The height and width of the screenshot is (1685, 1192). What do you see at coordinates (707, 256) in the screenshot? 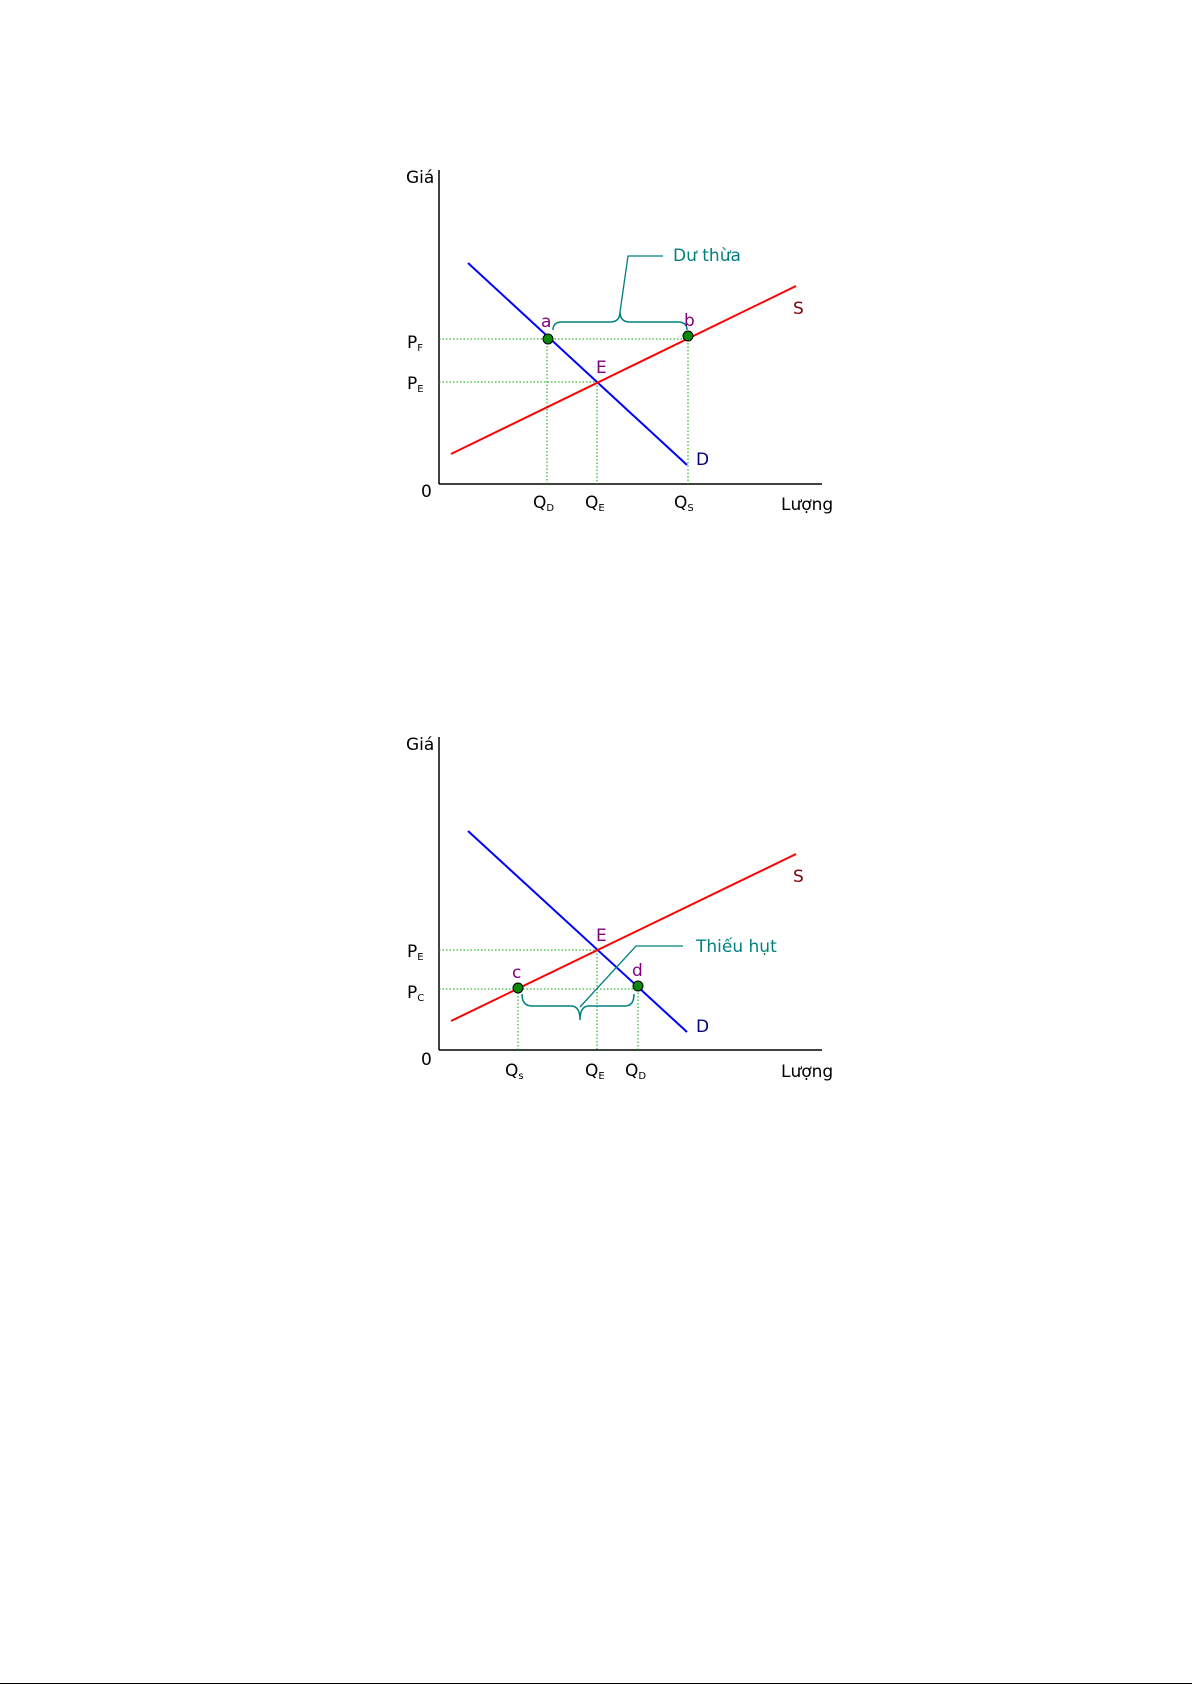
I see `surplus-annotation: Dư thừa` at bounding box center [707, 256].